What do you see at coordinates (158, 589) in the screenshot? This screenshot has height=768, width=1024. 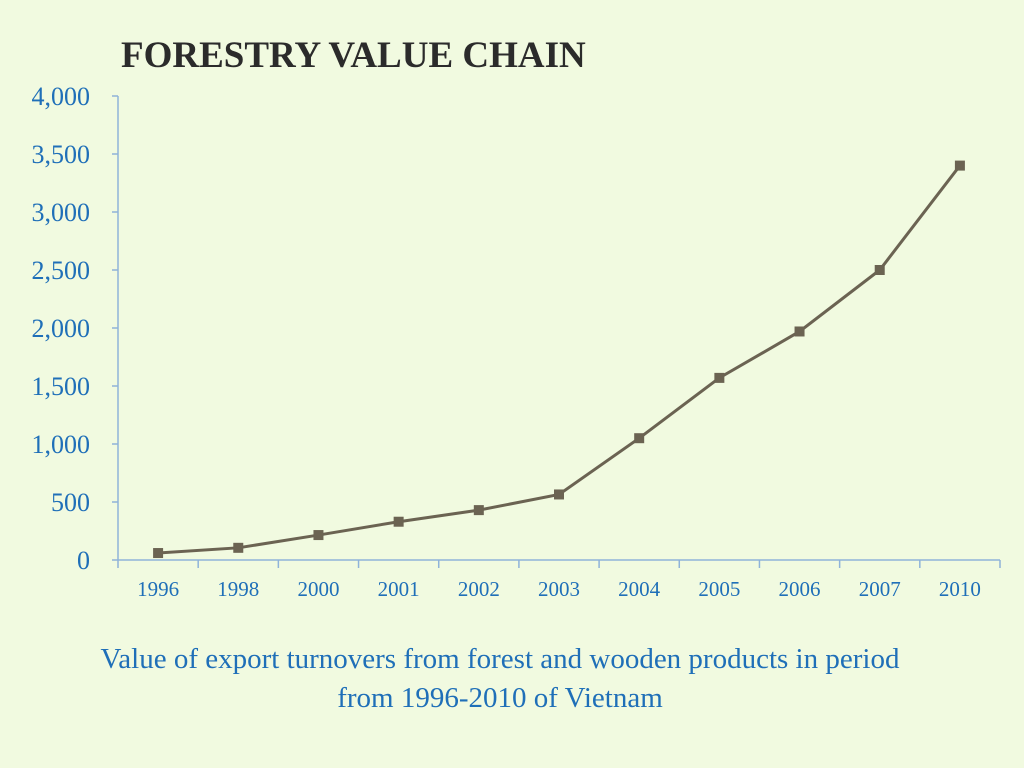 I see `x-tick-label: 1996` at bounding box center [158, 589].